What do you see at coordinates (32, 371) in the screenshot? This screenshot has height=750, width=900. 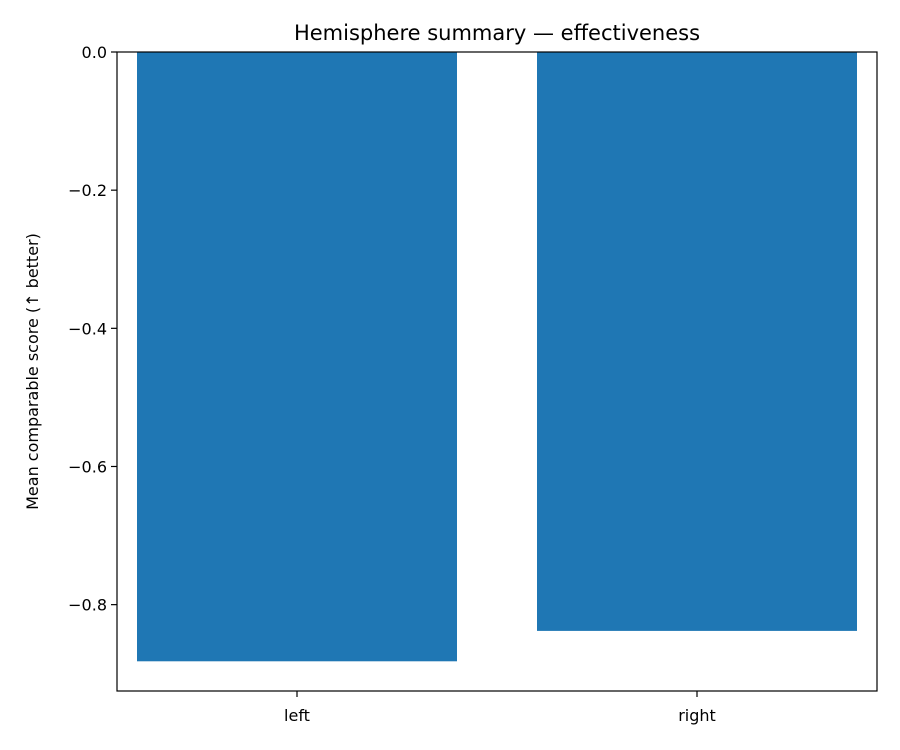 I see `y-axis-label: Mean comparable score (↑ better)` at bounding box center [32, 371].